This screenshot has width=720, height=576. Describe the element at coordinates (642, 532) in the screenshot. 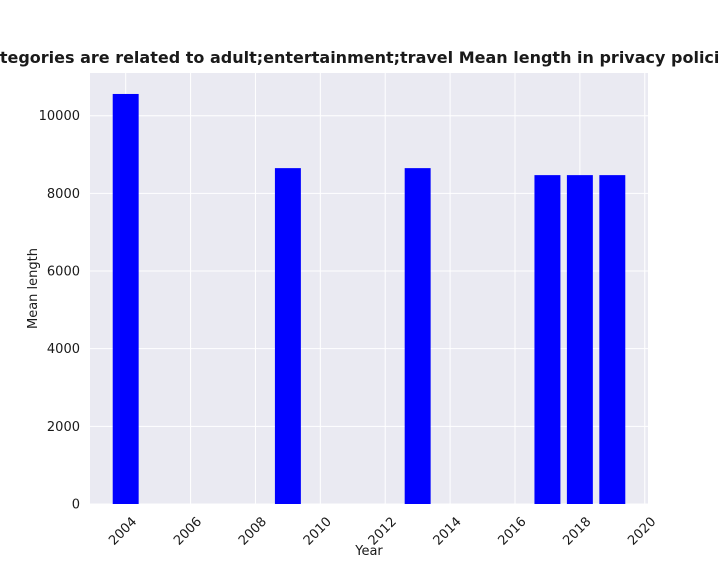

I see `x-tick-label: 2020` at that location.